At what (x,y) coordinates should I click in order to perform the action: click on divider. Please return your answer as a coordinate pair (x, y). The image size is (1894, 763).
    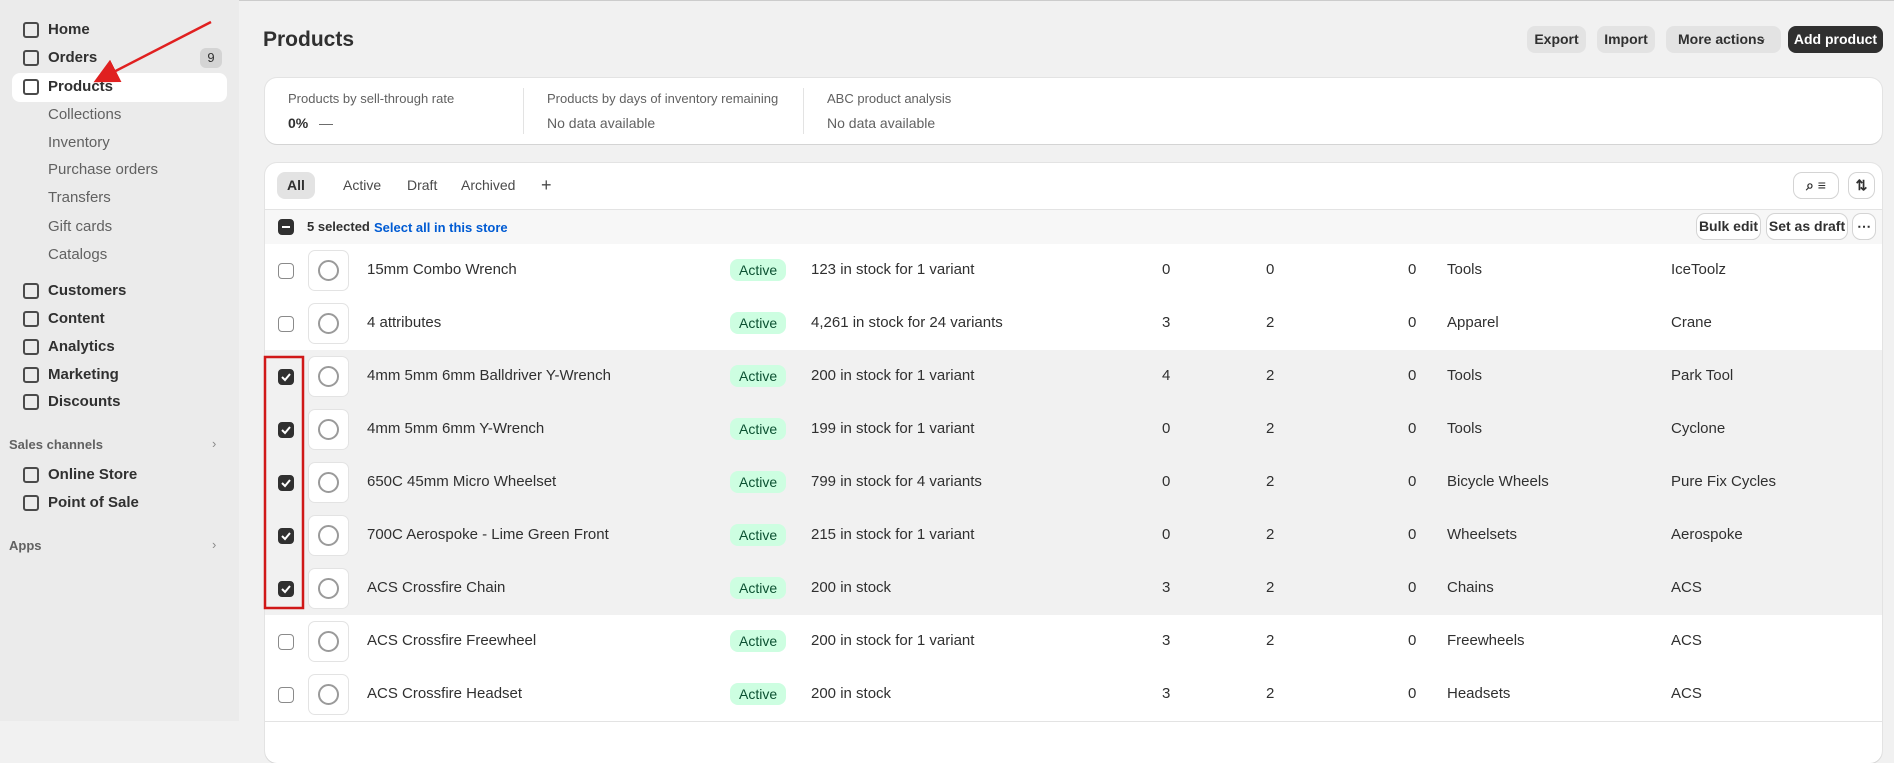
    Looking at the image, I should click on (523, 111).